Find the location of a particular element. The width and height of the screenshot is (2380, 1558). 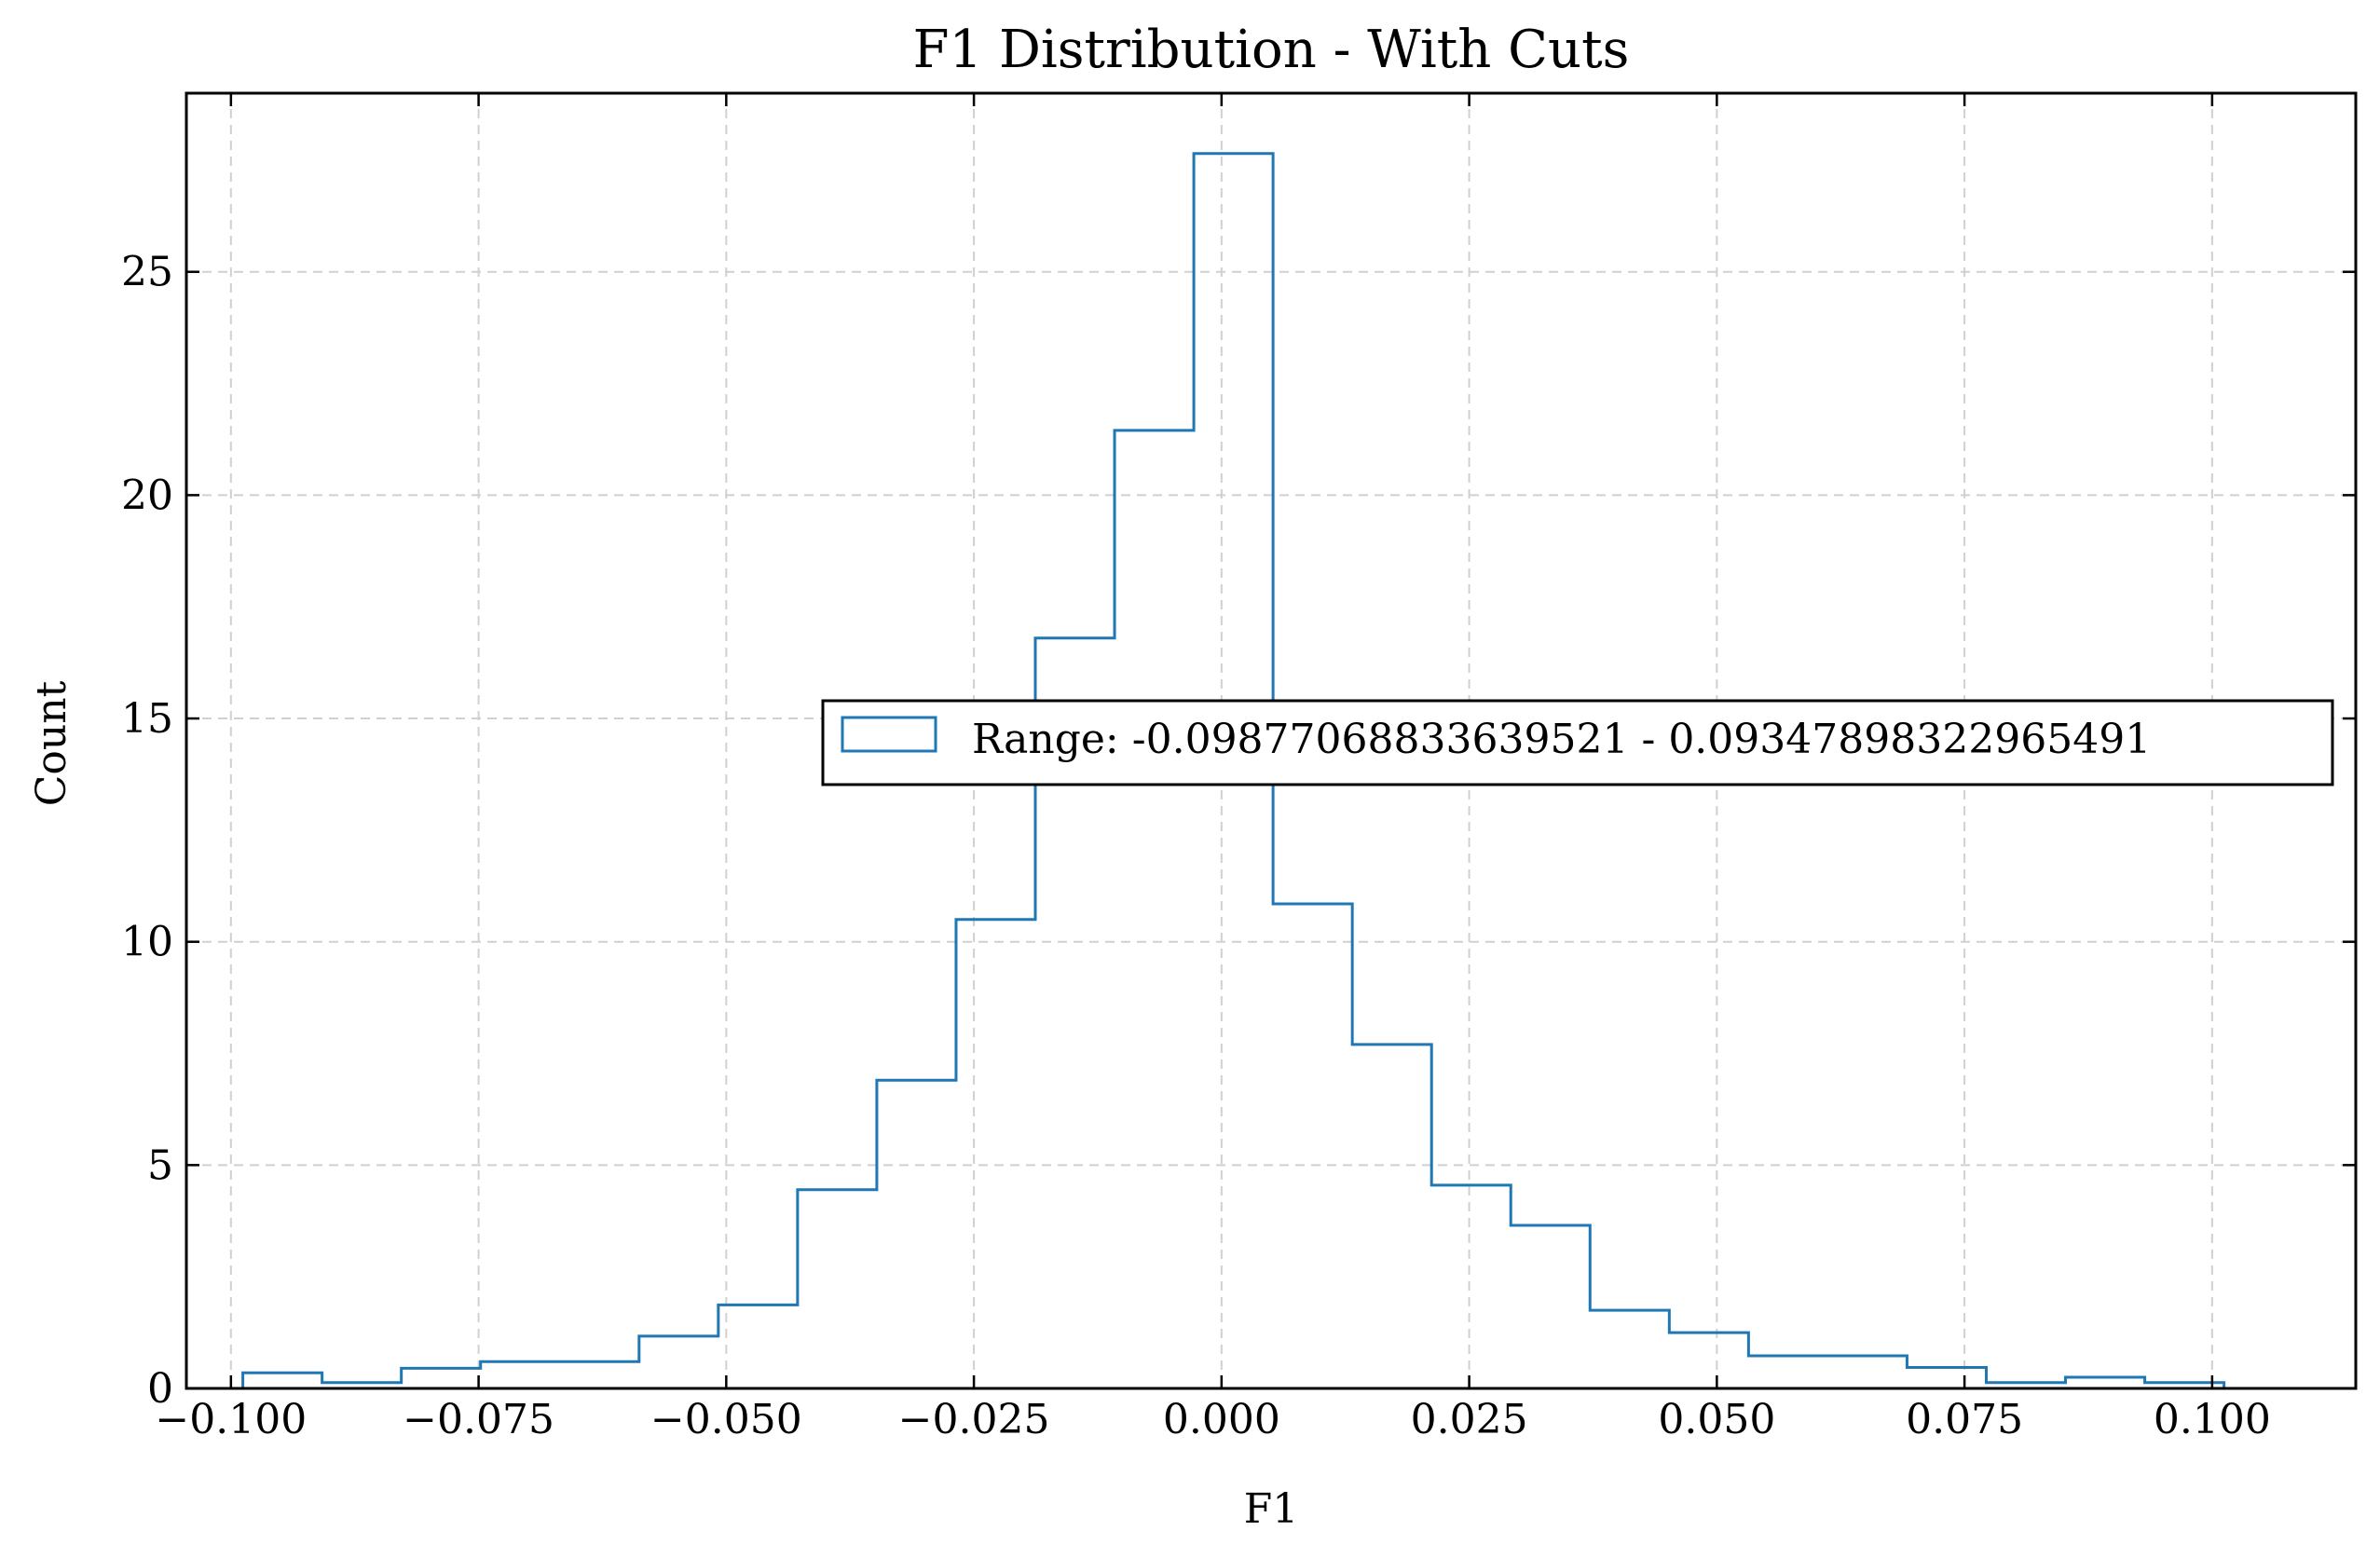

x-tick-label: 0.050 is located at coordinates (1716, 1419).